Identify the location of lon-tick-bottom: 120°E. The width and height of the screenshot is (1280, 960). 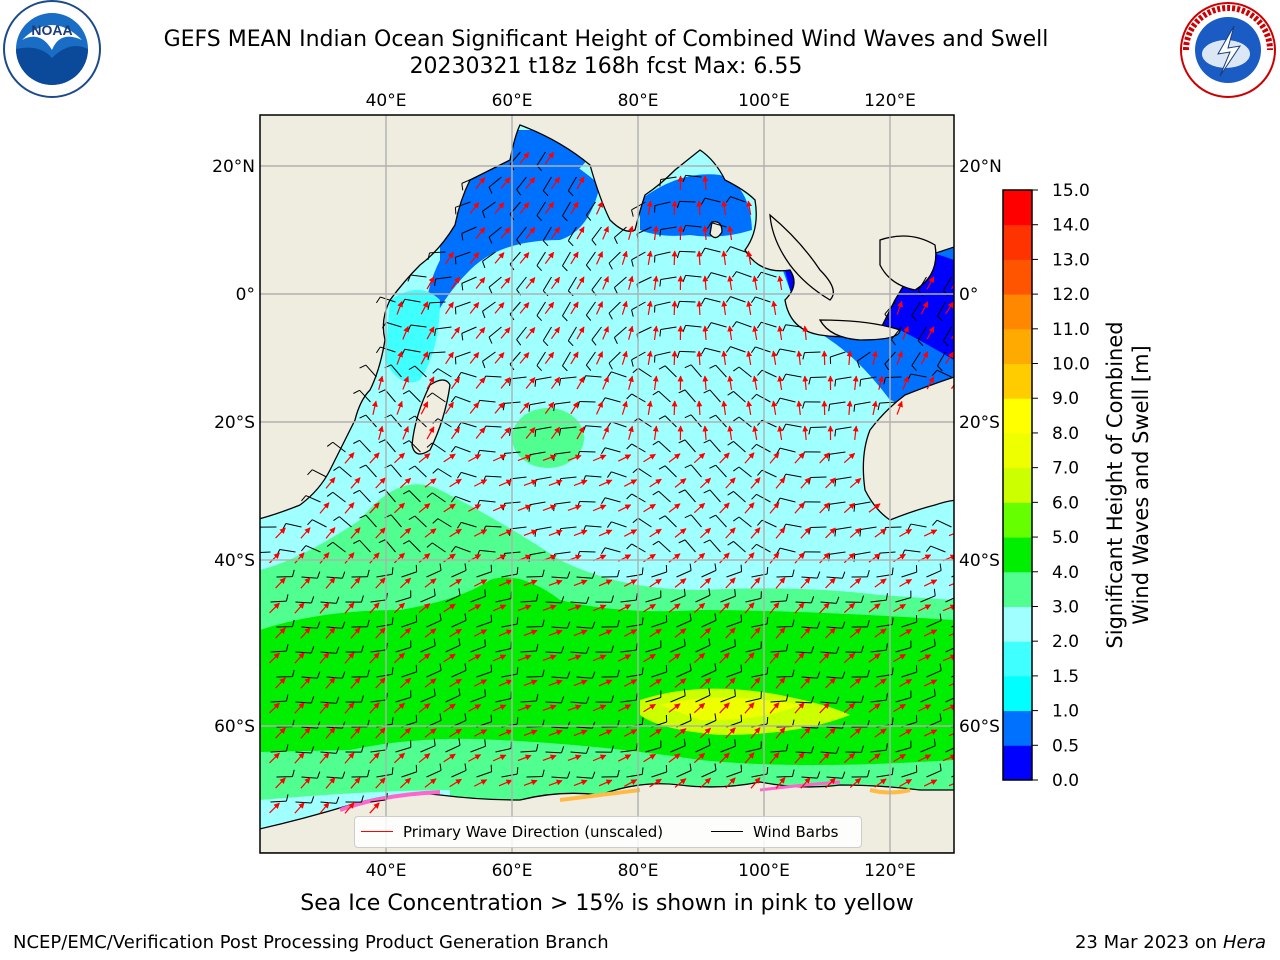
(890, 871).